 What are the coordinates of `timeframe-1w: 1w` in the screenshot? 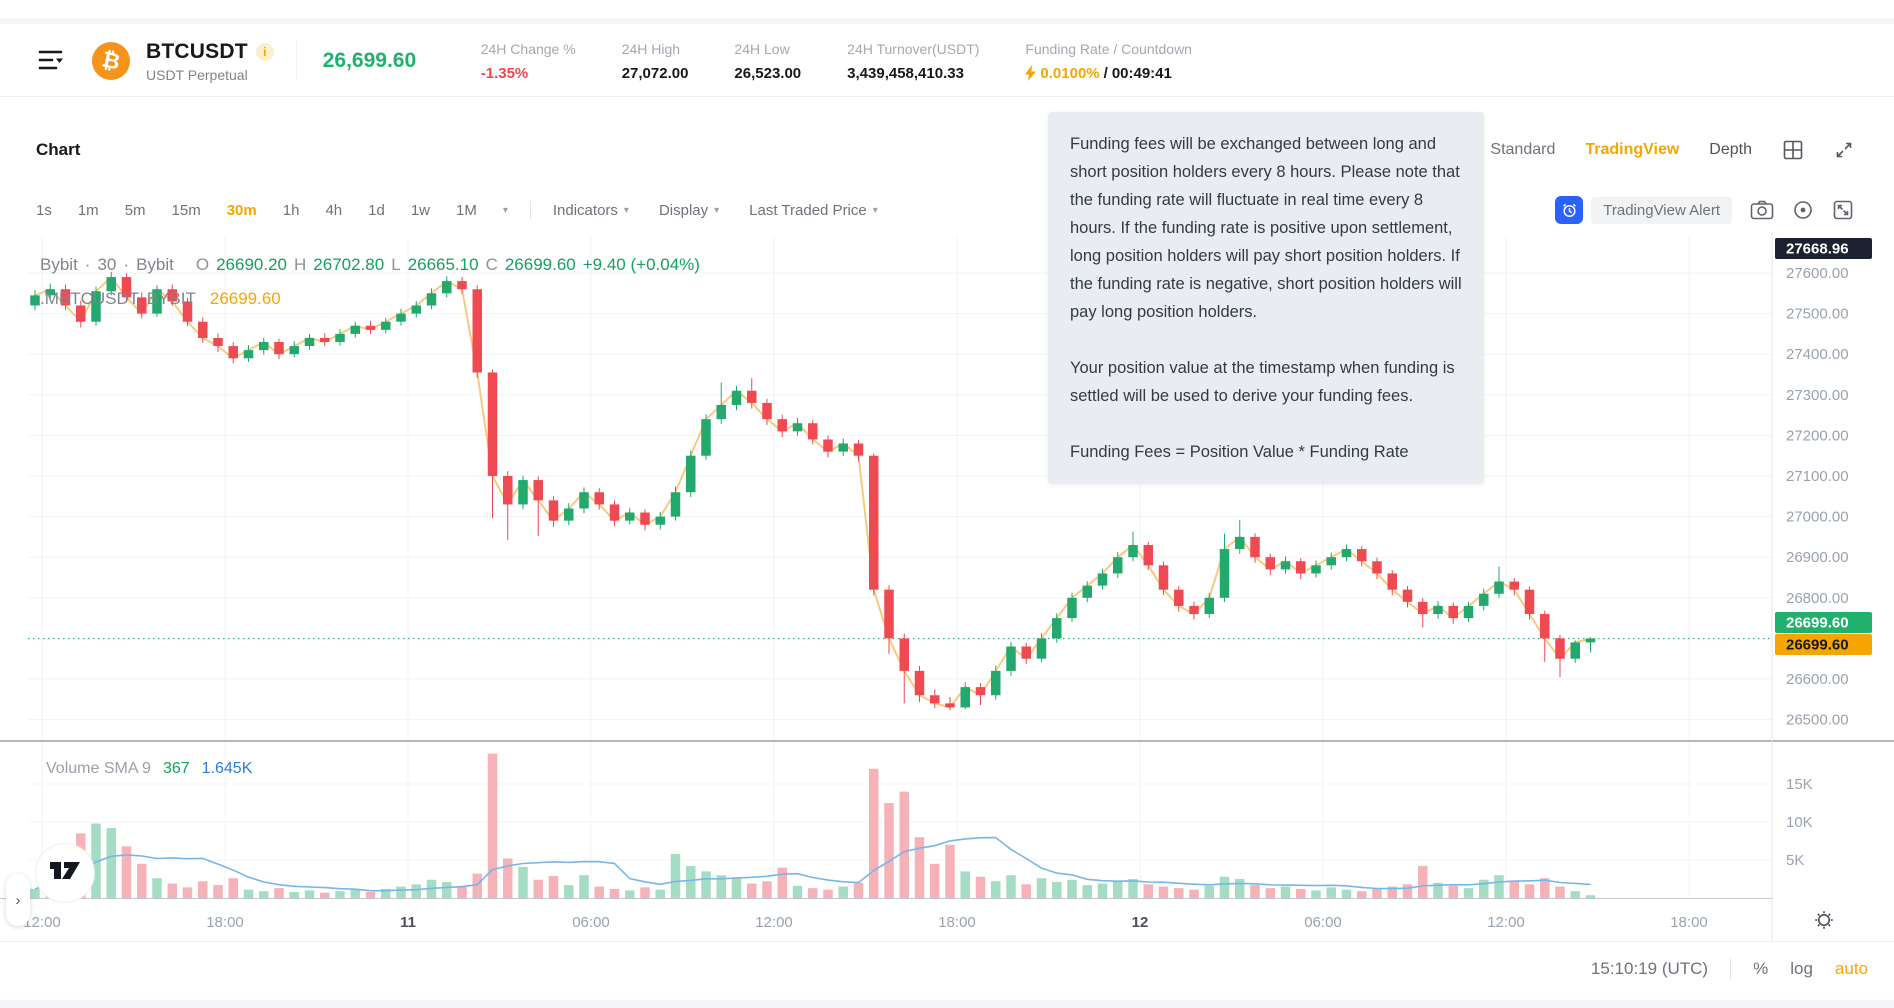 It's located at (420, 210).